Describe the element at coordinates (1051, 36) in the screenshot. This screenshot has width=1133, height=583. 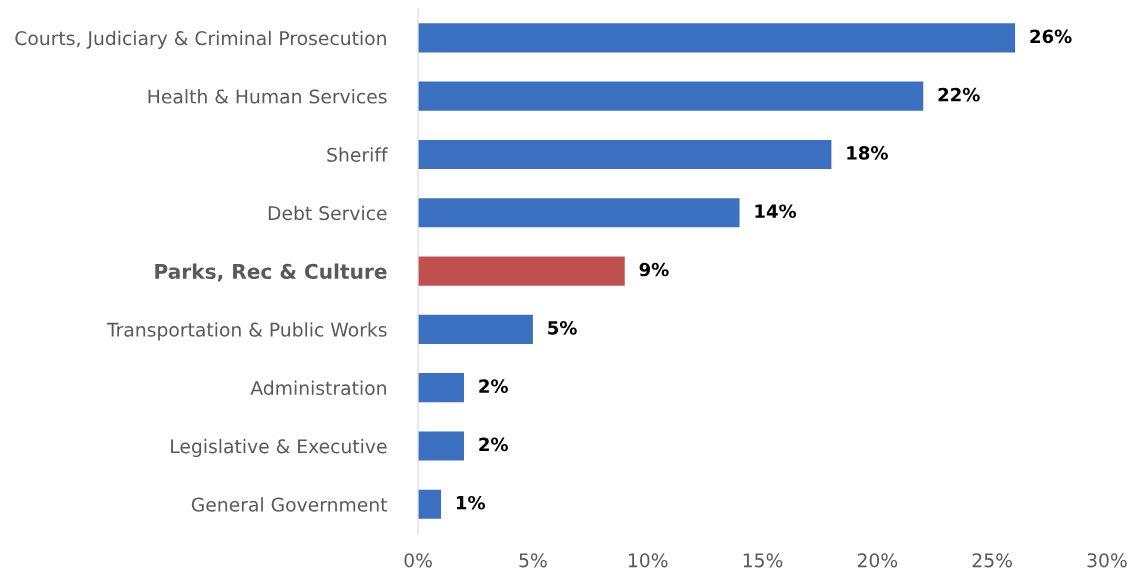
I see `data-label: 26%` at that location.